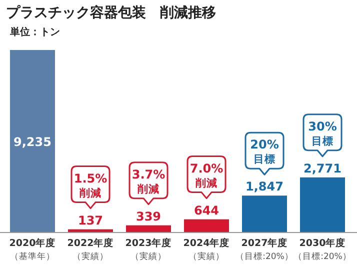  Describe the element at coordinates (322, 133) in the screenshot. I see `annotation: 30%目標` at that location.